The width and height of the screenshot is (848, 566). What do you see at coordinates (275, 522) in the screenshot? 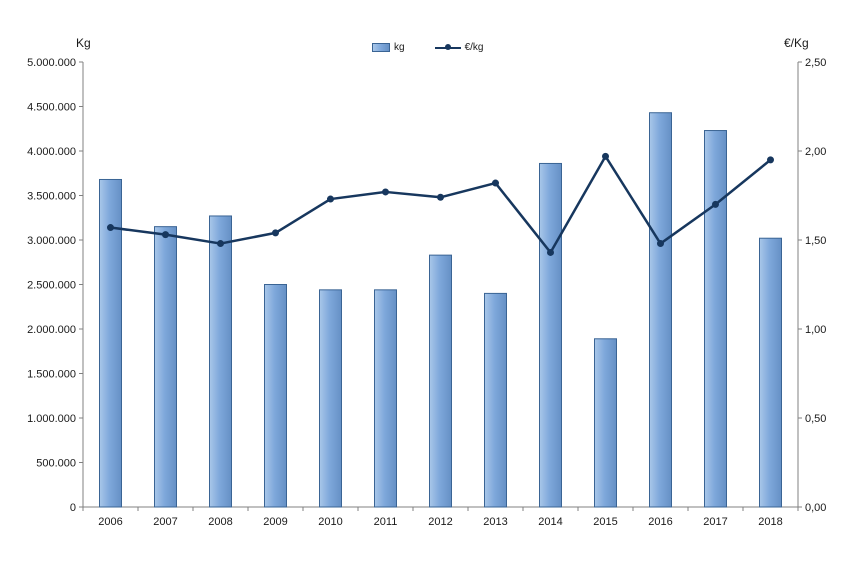
I see `x-category-label: 2009` at bounding box center [275, 522].